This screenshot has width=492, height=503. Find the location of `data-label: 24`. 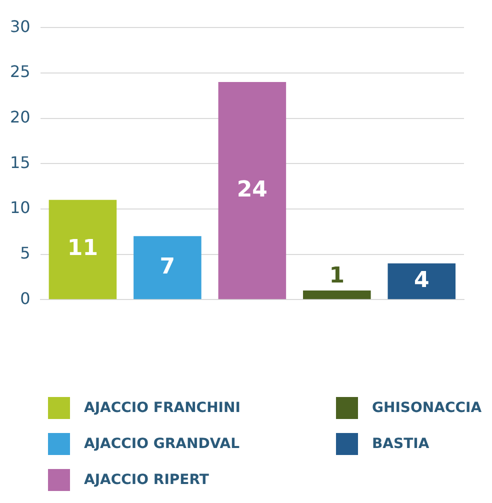

data-label: 24 is located at coordinates (252, 189).